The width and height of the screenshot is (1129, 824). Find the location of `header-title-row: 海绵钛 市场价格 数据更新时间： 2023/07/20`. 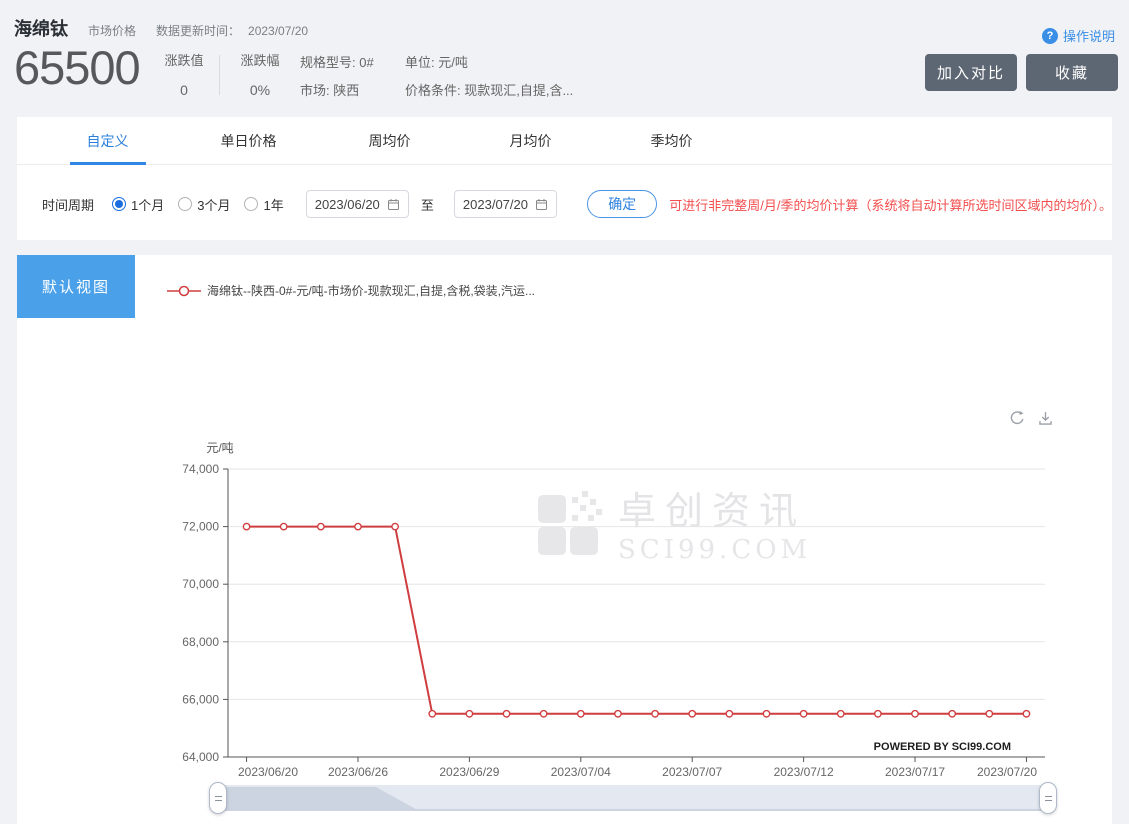

header-title-row: 海绵钛 市场价格 数据更新时间： 2023/07/20 is located at coordinates (161, 28).